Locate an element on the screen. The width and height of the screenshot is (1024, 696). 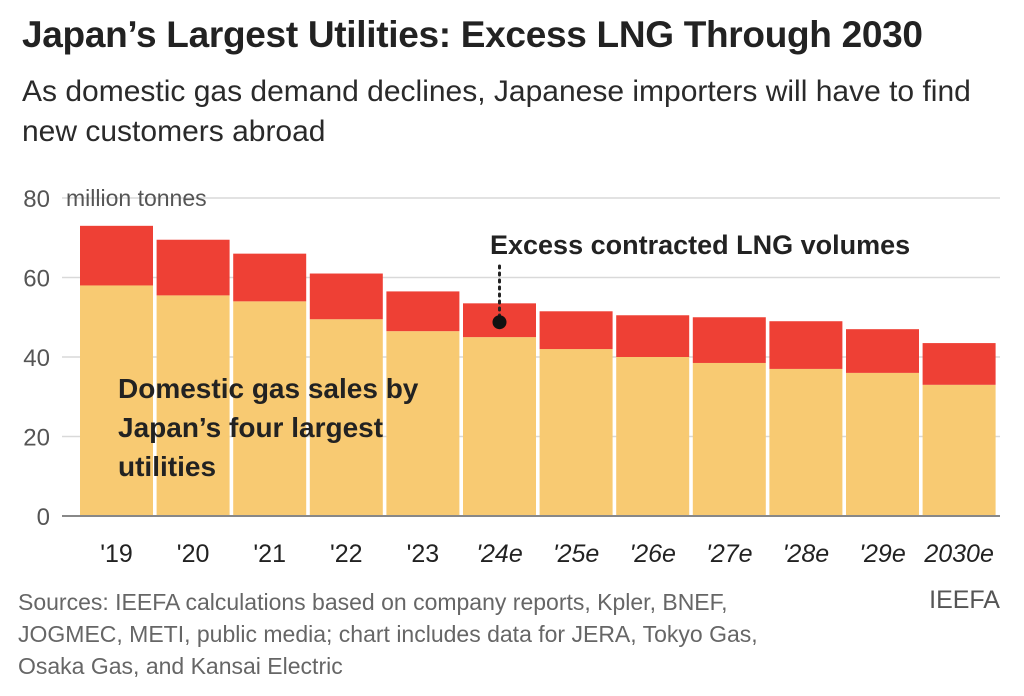
x-tick-label: '28e is located at coordinates (806, 554).